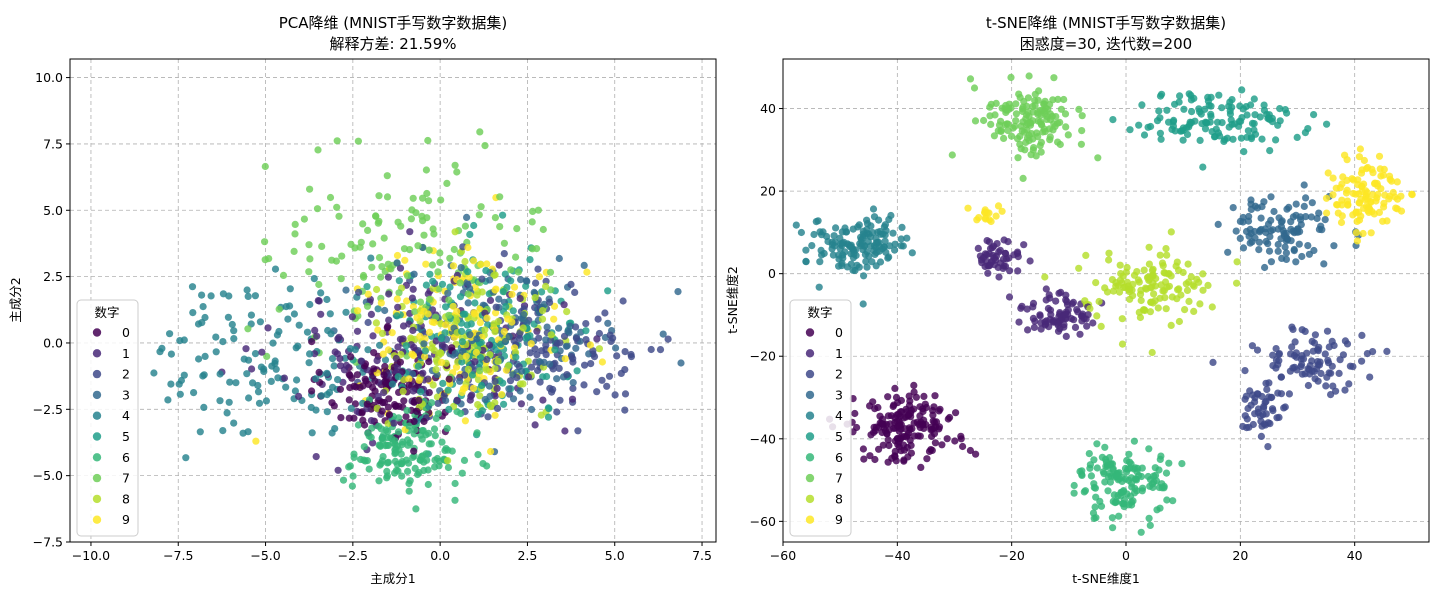 The height and width of the screenshot is (604, 1442). What do you see at coordinates (53, 143) in the screenshot?
I see `pca-y-tick-label: 7.5` at bounding box center [53, 143].